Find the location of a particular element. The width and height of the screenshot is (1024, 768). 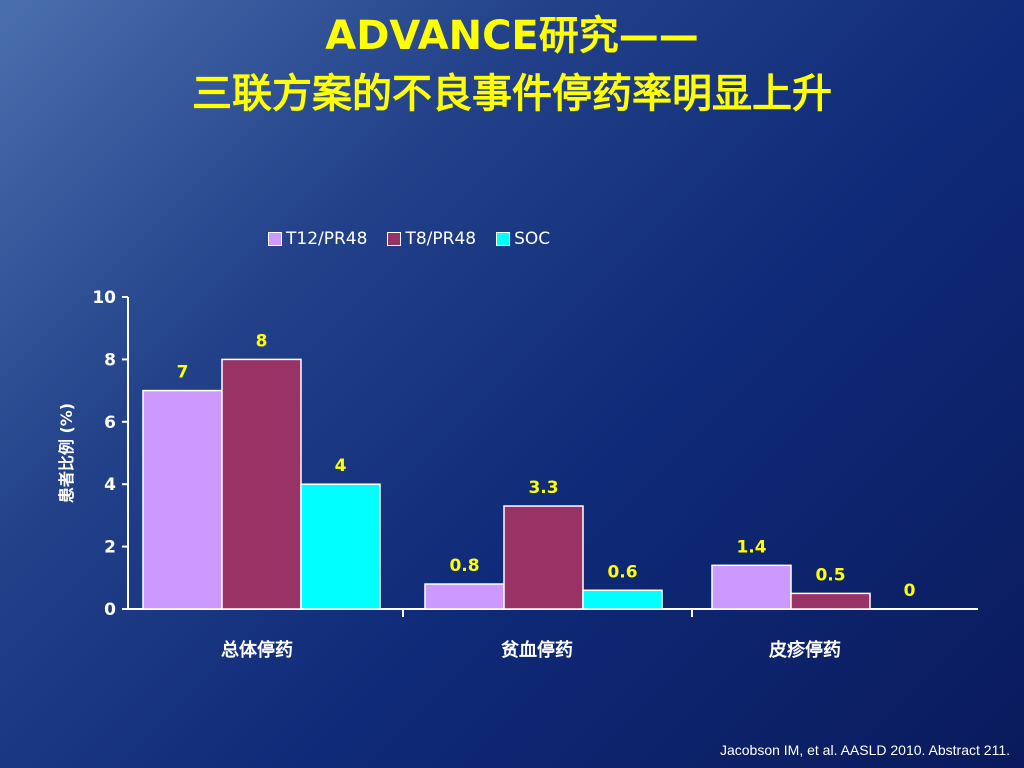

chart-legend: T12/PR48 T8/PR48 SOC is located at coordinates (419, 239).